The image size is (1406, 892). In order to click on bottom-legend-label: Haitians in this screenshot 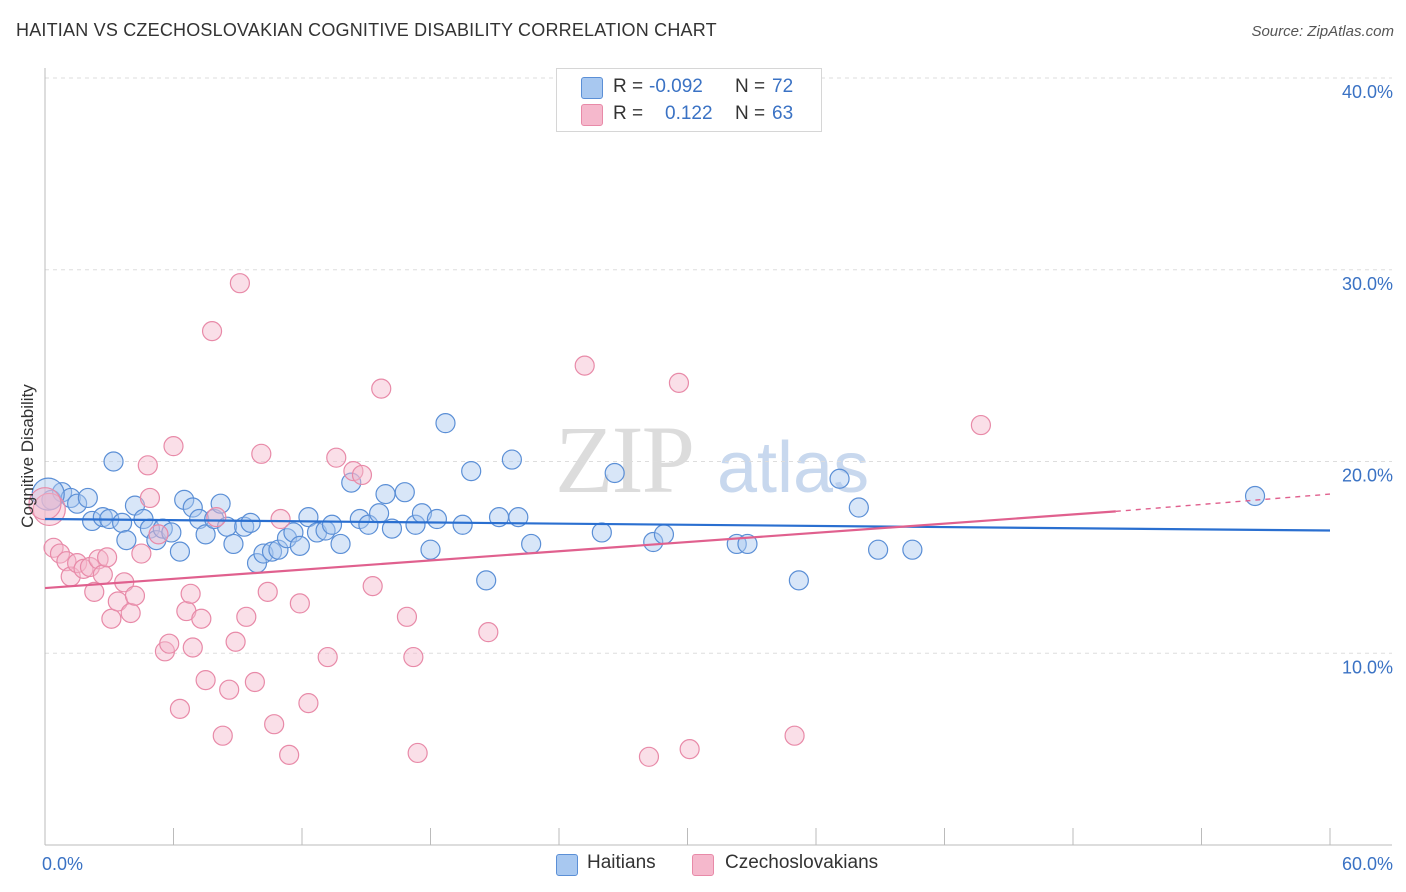, I will do `click(621, 862)`.